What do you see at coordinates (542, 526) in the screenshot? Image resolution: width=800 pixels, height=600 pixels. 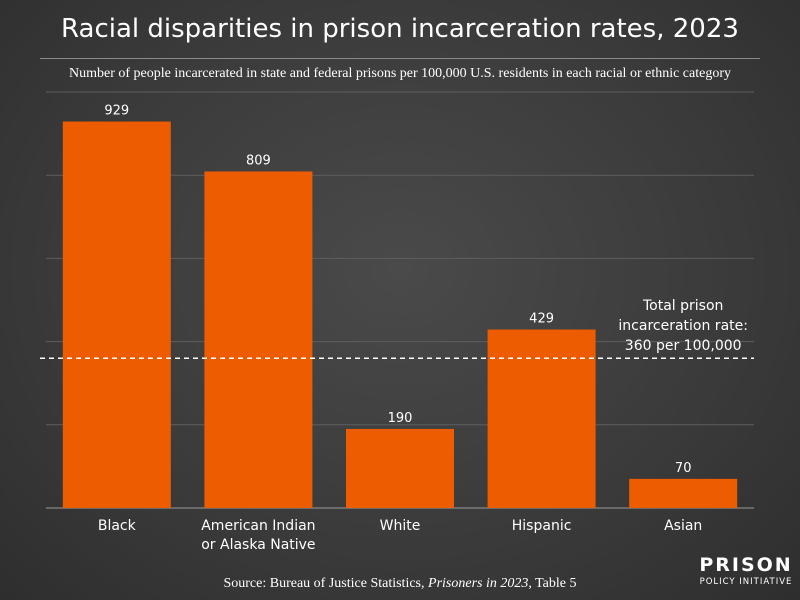 I see `category-label: Hispanic` at bounding box center [542, 526].